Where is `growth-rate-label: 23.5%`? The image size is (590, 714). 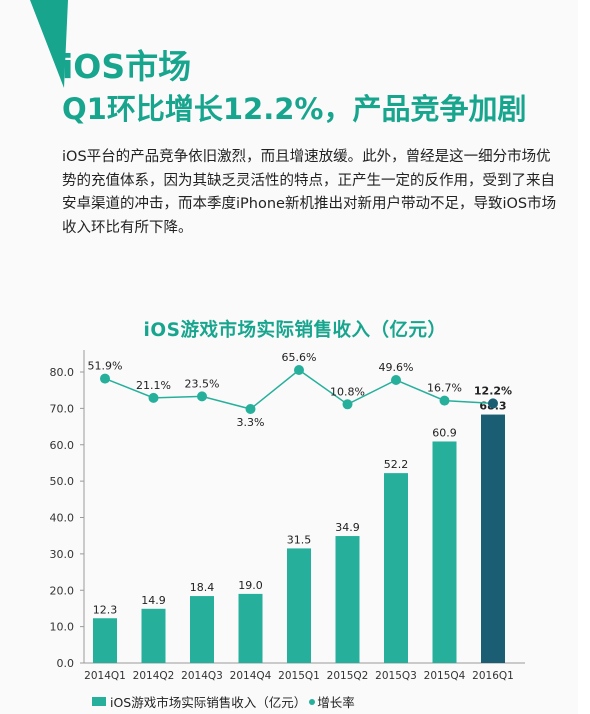 growth-rate-label: 23.5% is located at coordinates (202, 383).